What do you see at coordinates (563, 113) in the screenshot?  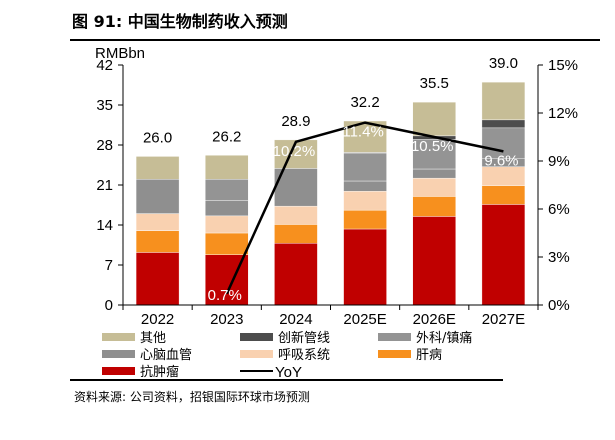 I see `y2-tick-label: 12%` at bounding box center [563, 113].